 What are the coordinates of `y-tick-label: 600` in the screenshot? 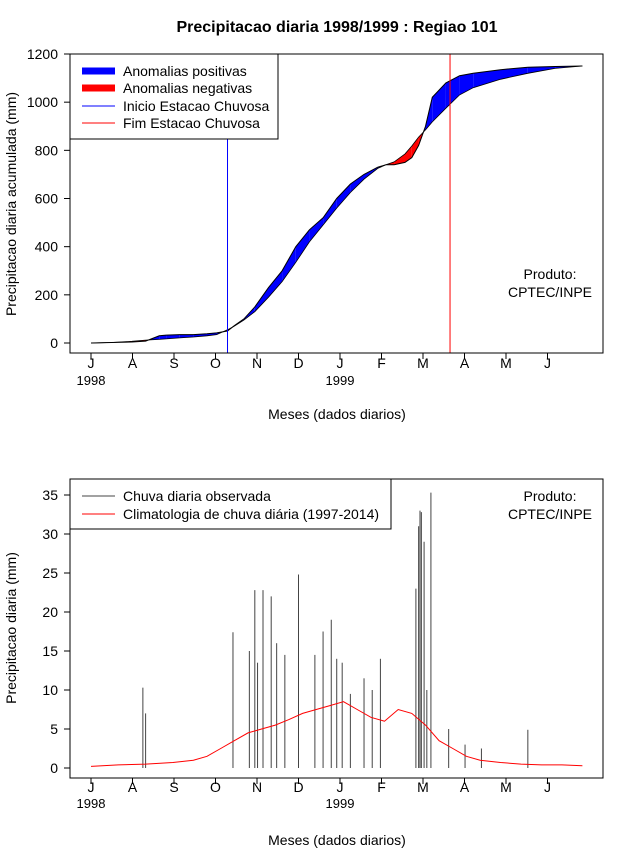 It's located at (47, 199).